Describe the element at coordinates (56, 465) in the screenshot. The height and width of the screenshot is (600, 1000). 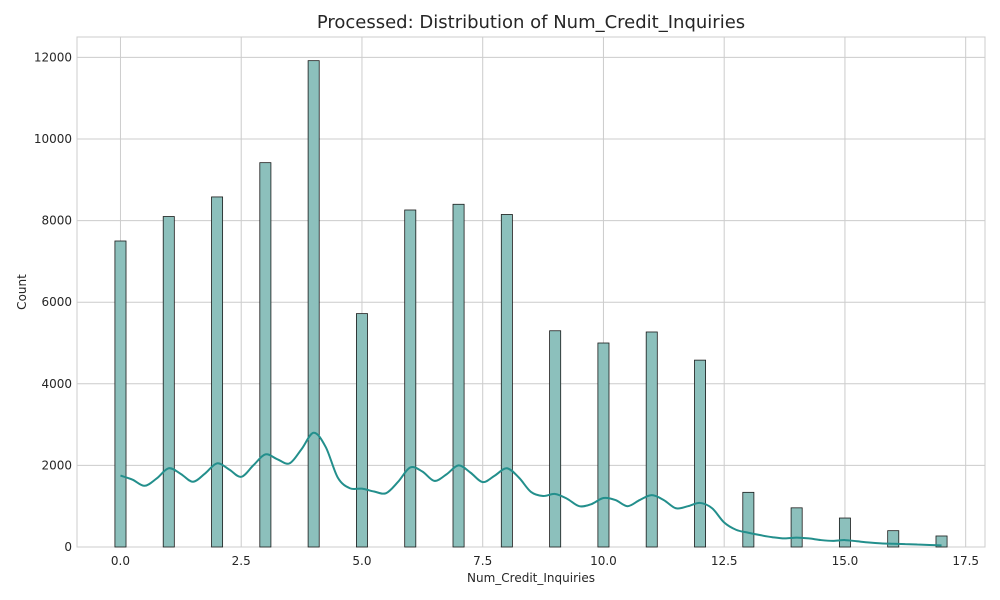
I see `y-tick-label: 2000` at that location.